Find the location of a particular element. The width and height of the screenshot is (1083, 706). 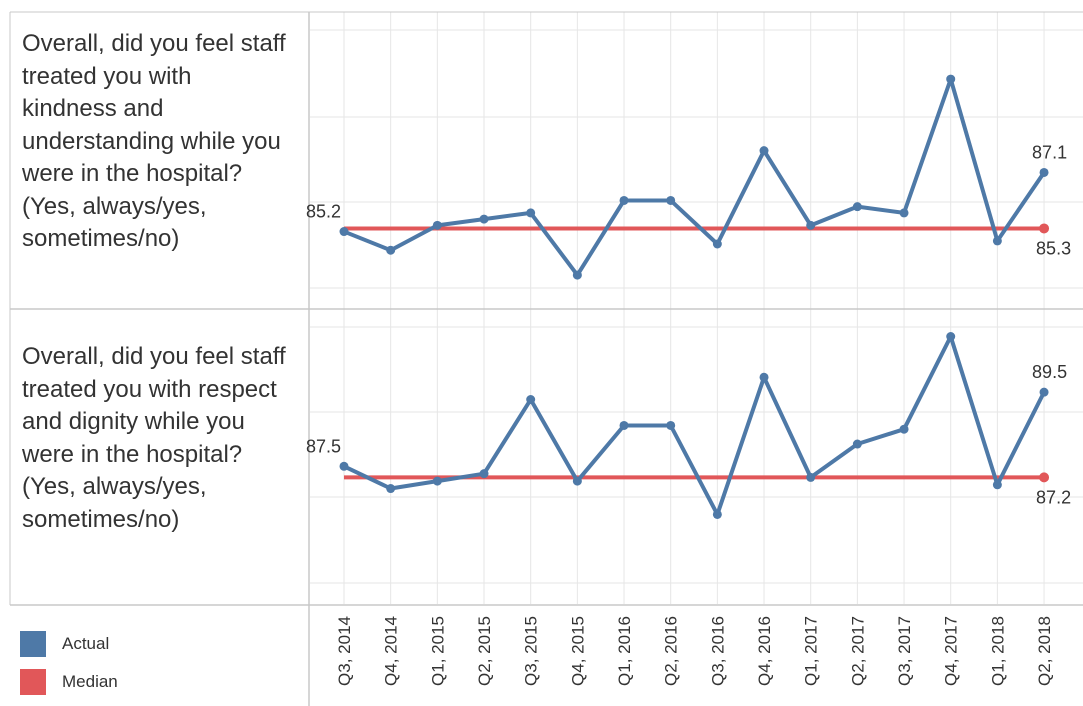

x-tick-label: Q3, 2014 is located at coordinates (344, 651).